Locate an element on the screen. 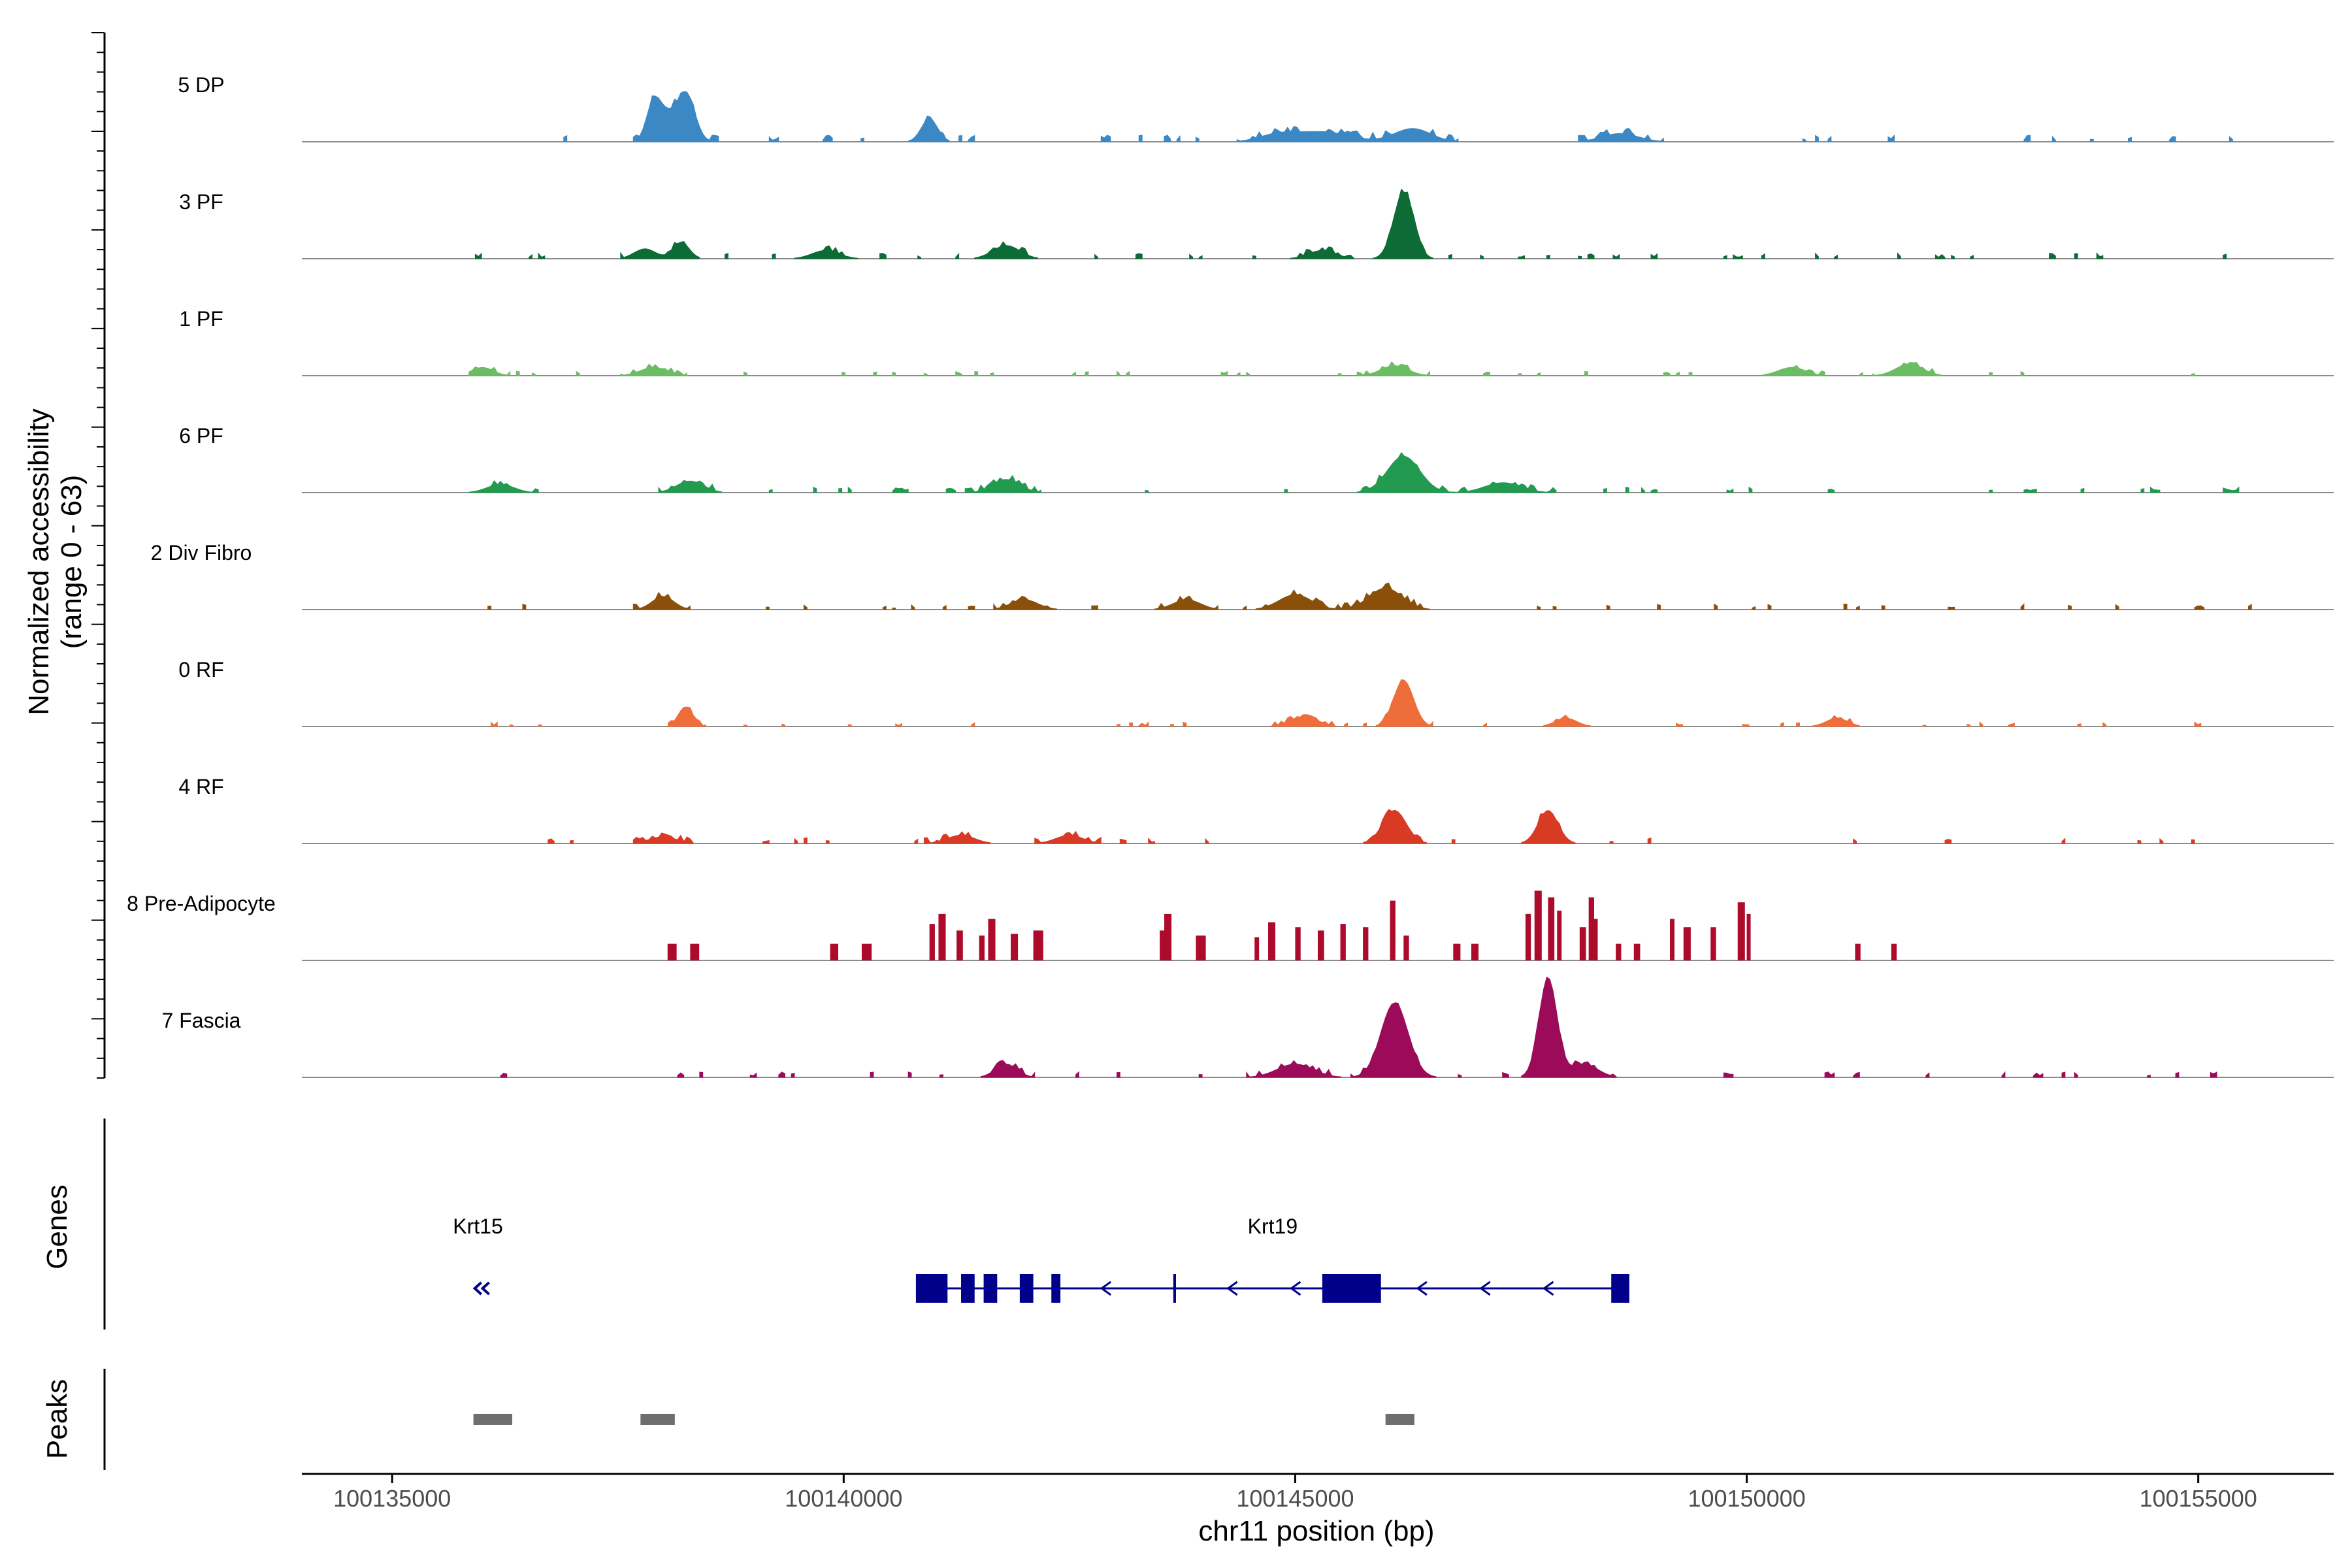 Image resolution: width=2352 pixels, height=1568 pixels. track-1-pf: 1 PF is located at coordinates (1256, 341).